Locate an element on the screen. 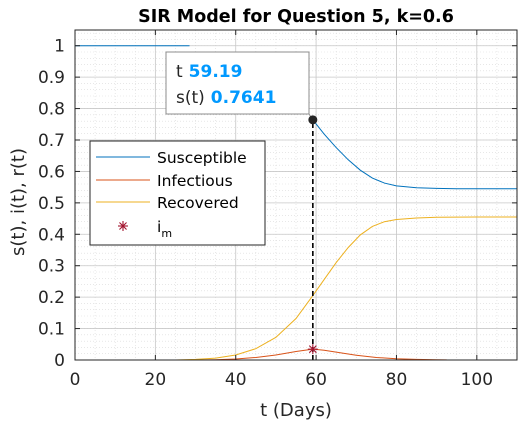  y-tick-label: 0.9 is located at coordinates (51, 78).